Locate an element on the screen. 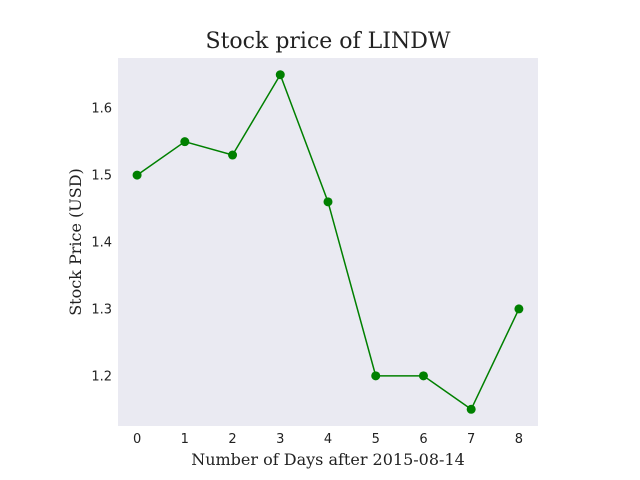 This screenshot has height=480, width=640. x-tick-label: 7 is located at coordinates (471, 439).